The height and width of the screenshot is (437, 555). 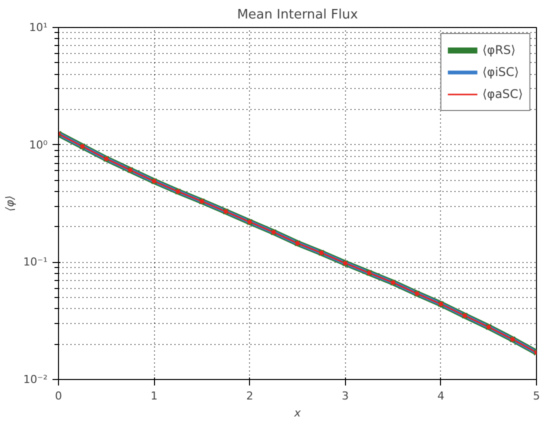 I want to click on y-axis-title: ⟨φ⟩, so click(x=9, y=204).